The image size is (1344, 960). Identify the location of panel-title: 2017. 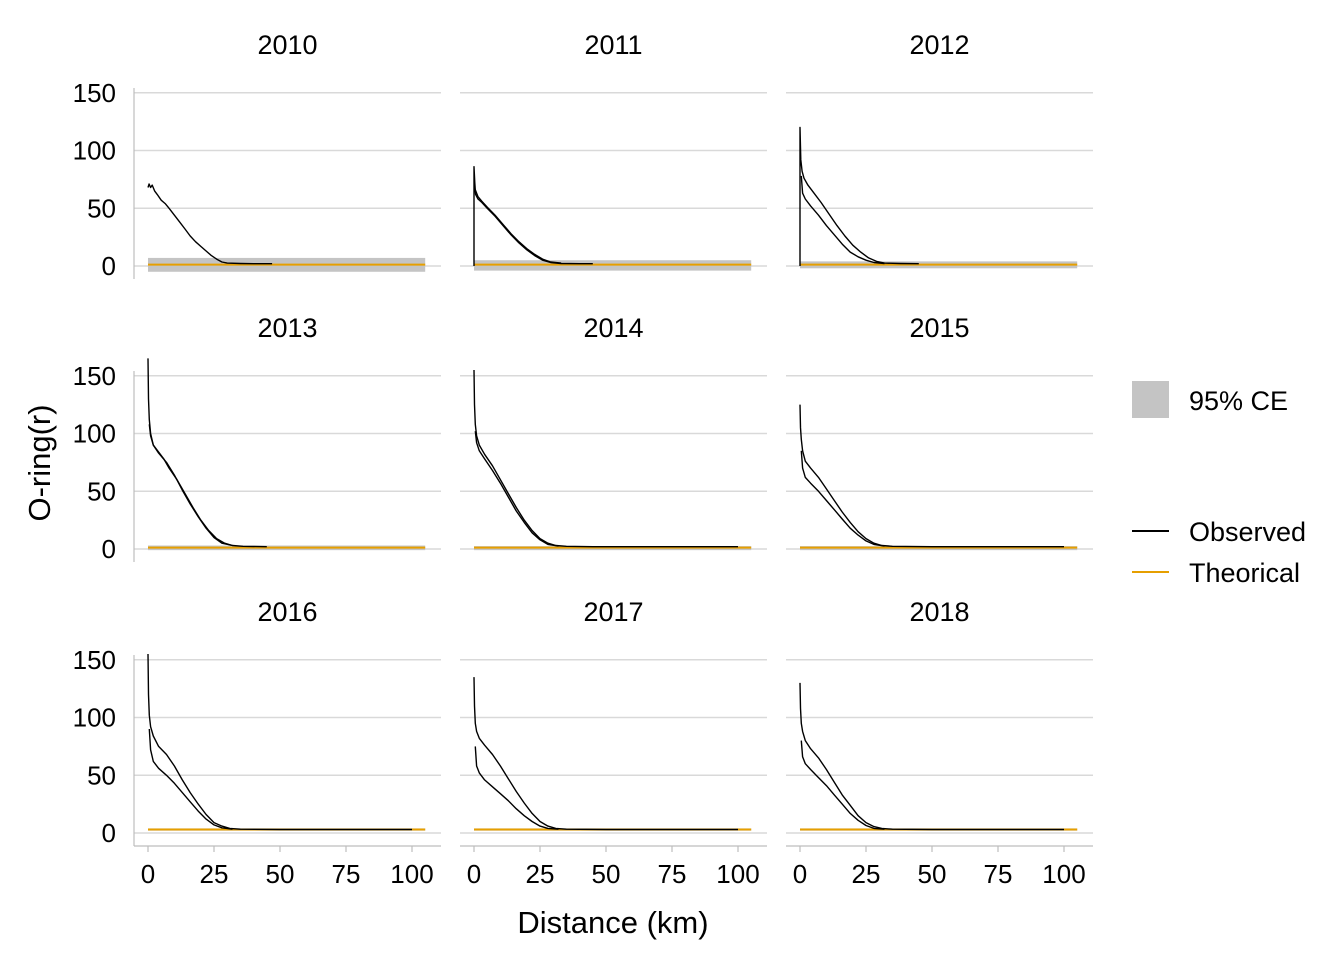
(613, 612).